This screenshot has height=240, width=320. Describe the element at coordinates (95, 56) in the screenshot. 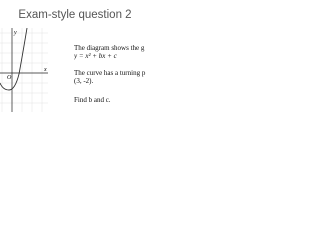

I see `equation: y = x² + bx + c` at that location.